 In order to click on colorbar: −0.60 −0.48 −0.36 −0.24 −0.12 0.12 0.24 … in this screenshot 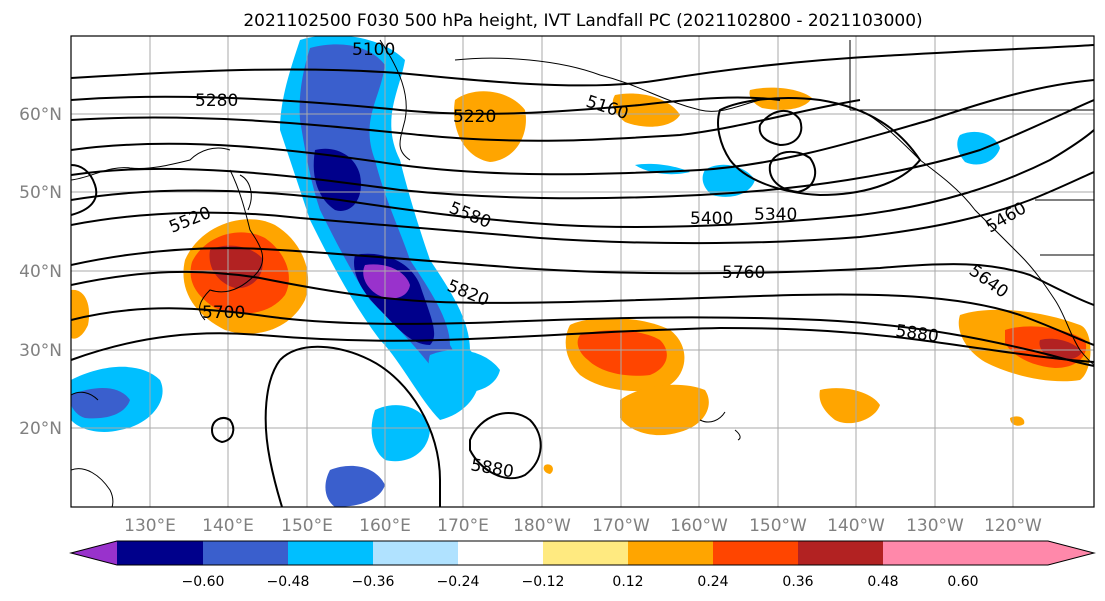, I will do `click(582, 565)`.